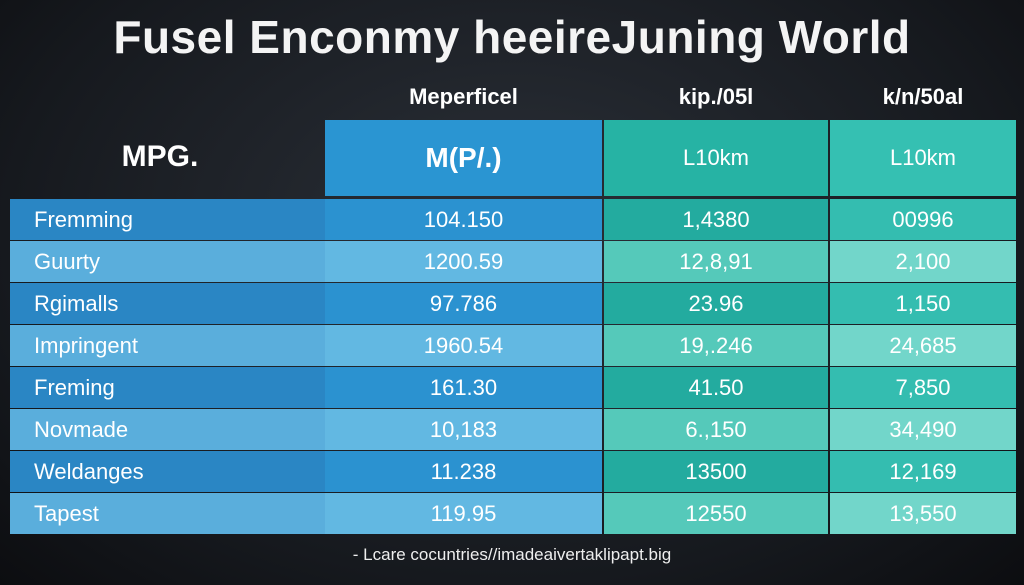  I want to click on table-cell: 12,8,91, so click(716, 261).